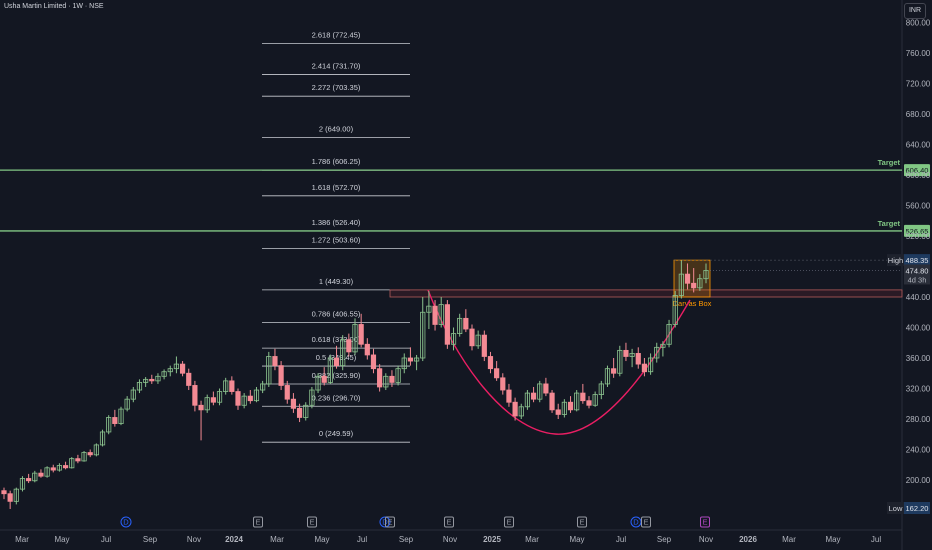 The height and width of the screenshot is (550, 932). What do you see at coordinates (336, 222) in the screenshot?
I see `fib-level-label: 1.386 (526.40)` at bounding box center [336, 222].